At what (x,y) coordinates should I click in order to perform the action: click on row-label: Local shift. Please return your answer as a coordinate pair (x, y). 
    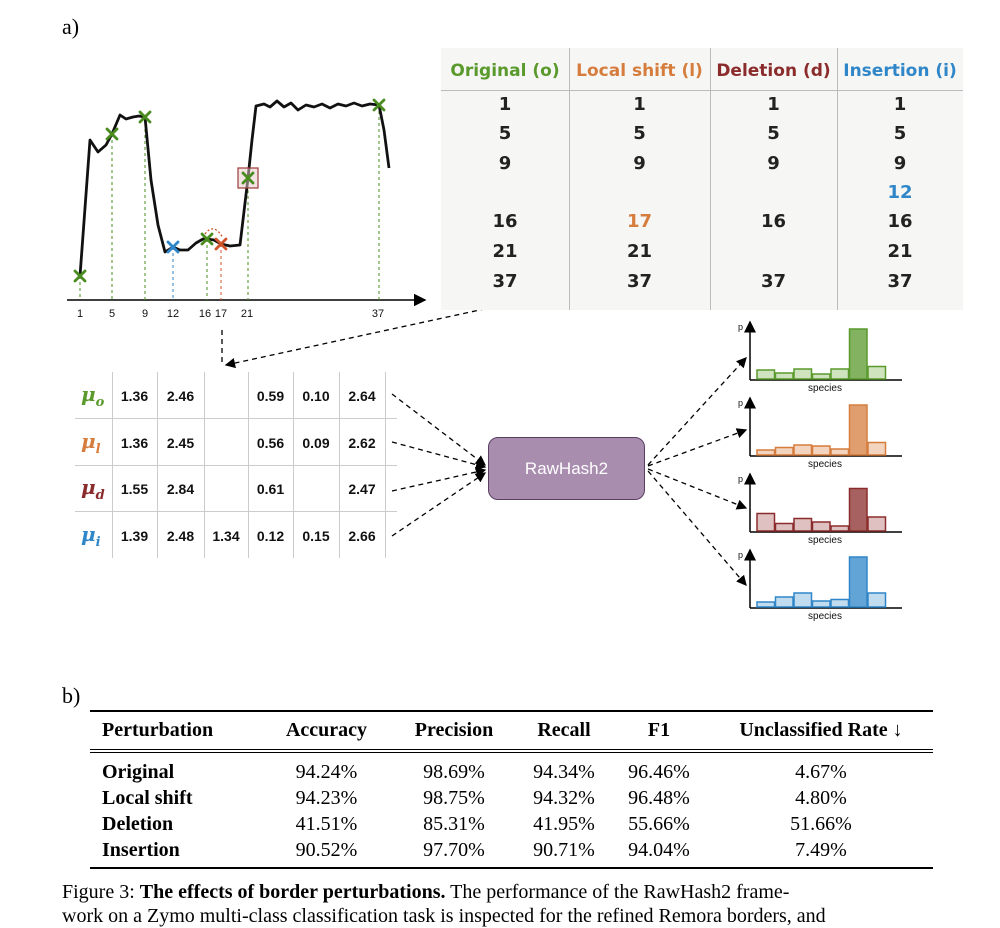
    Looking at the image, I should click on (147, 798).